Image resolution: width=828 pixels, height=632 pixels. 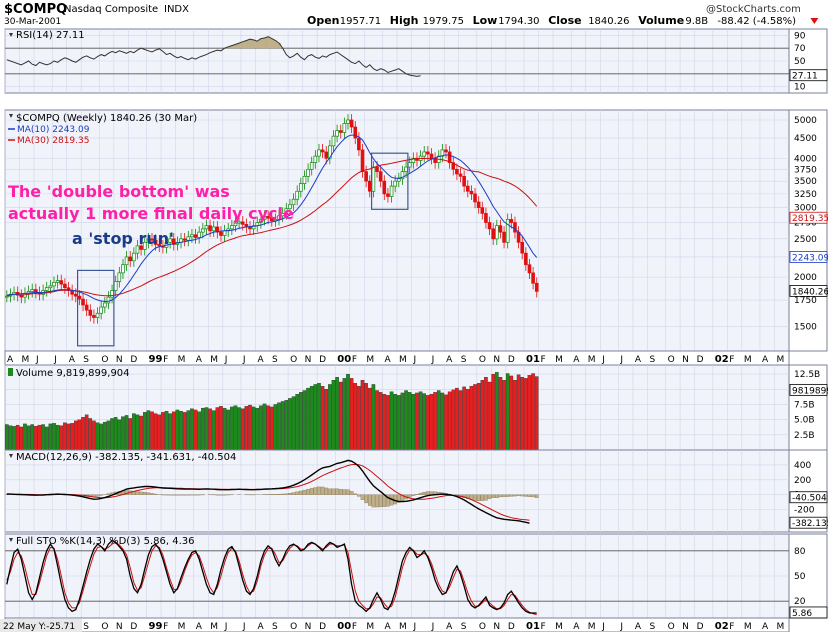 I want to click on x-tick-label: D, so click(x=133, y=360).